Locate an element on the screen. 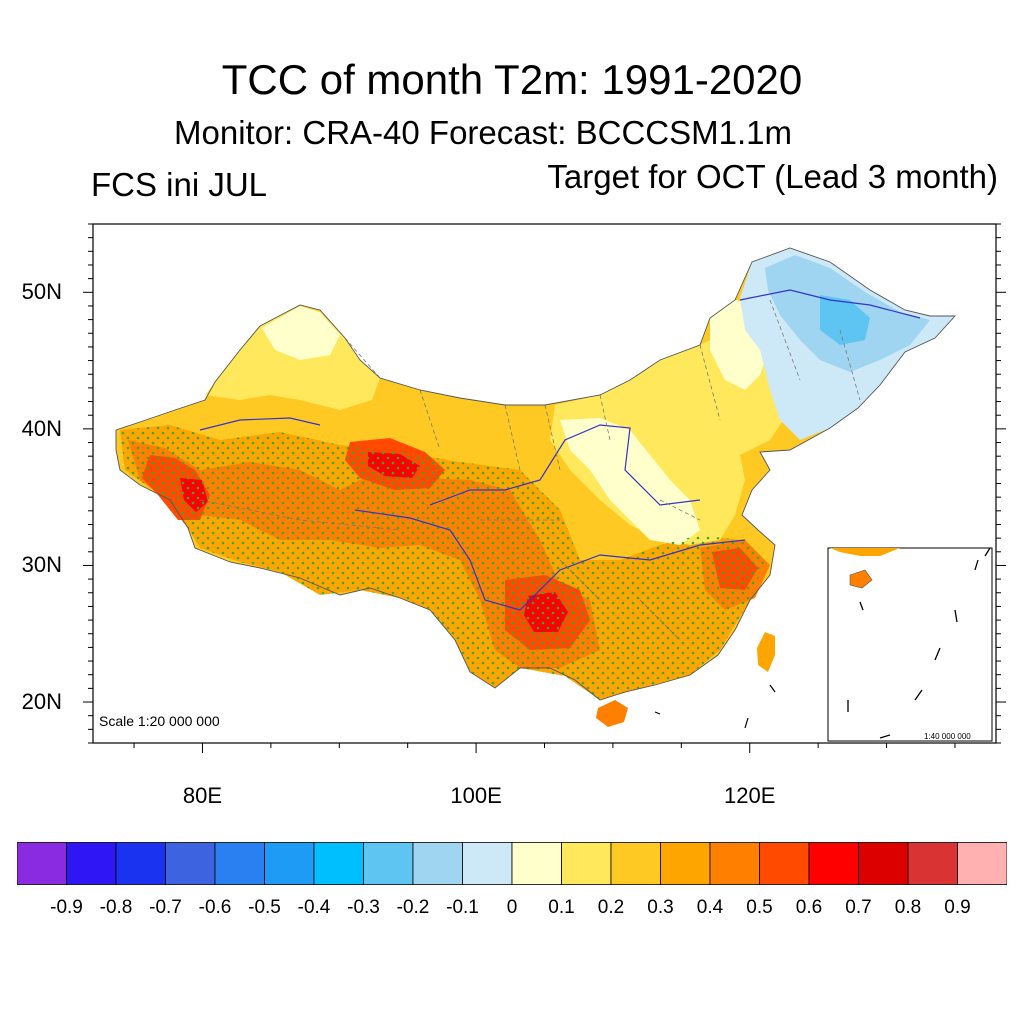 This screenshot has width=1024, height=1024. scale-label: Scale 1:20 000 000 is located at coordinates (159, 721).